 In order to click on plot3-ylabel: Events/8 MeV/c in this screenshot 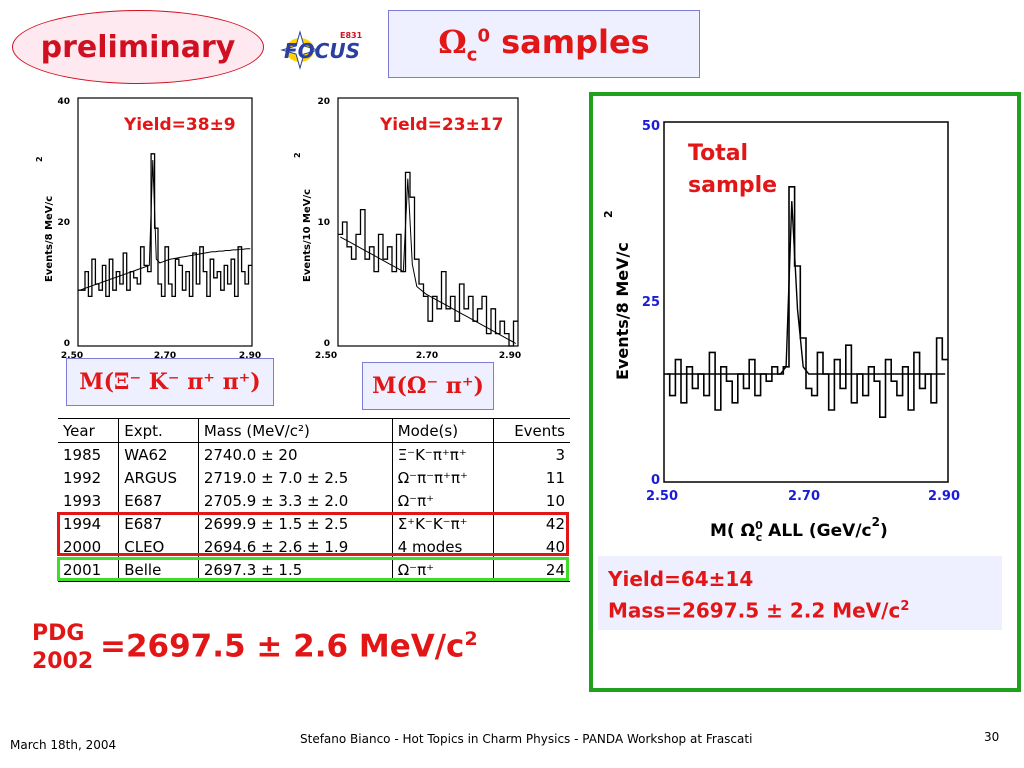, I will do `click(622, 311)`.